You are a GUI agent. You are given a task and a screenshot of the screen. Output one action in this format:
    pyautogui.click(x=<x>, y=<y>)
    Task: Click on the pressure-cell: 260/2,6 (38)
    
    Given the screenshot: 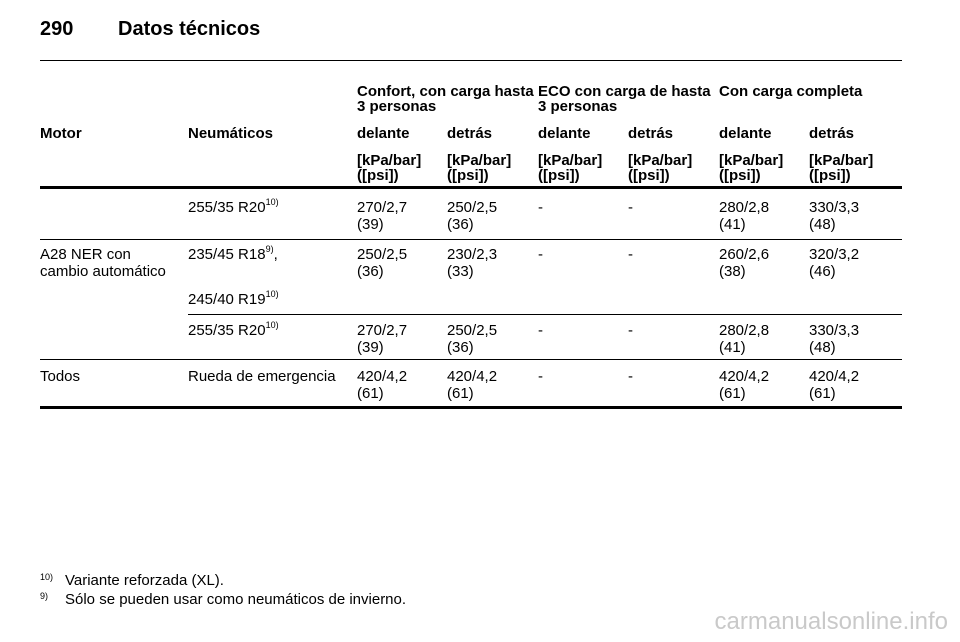 What is the action you would take?
    pyautogui.click(x=744, y=263)
    